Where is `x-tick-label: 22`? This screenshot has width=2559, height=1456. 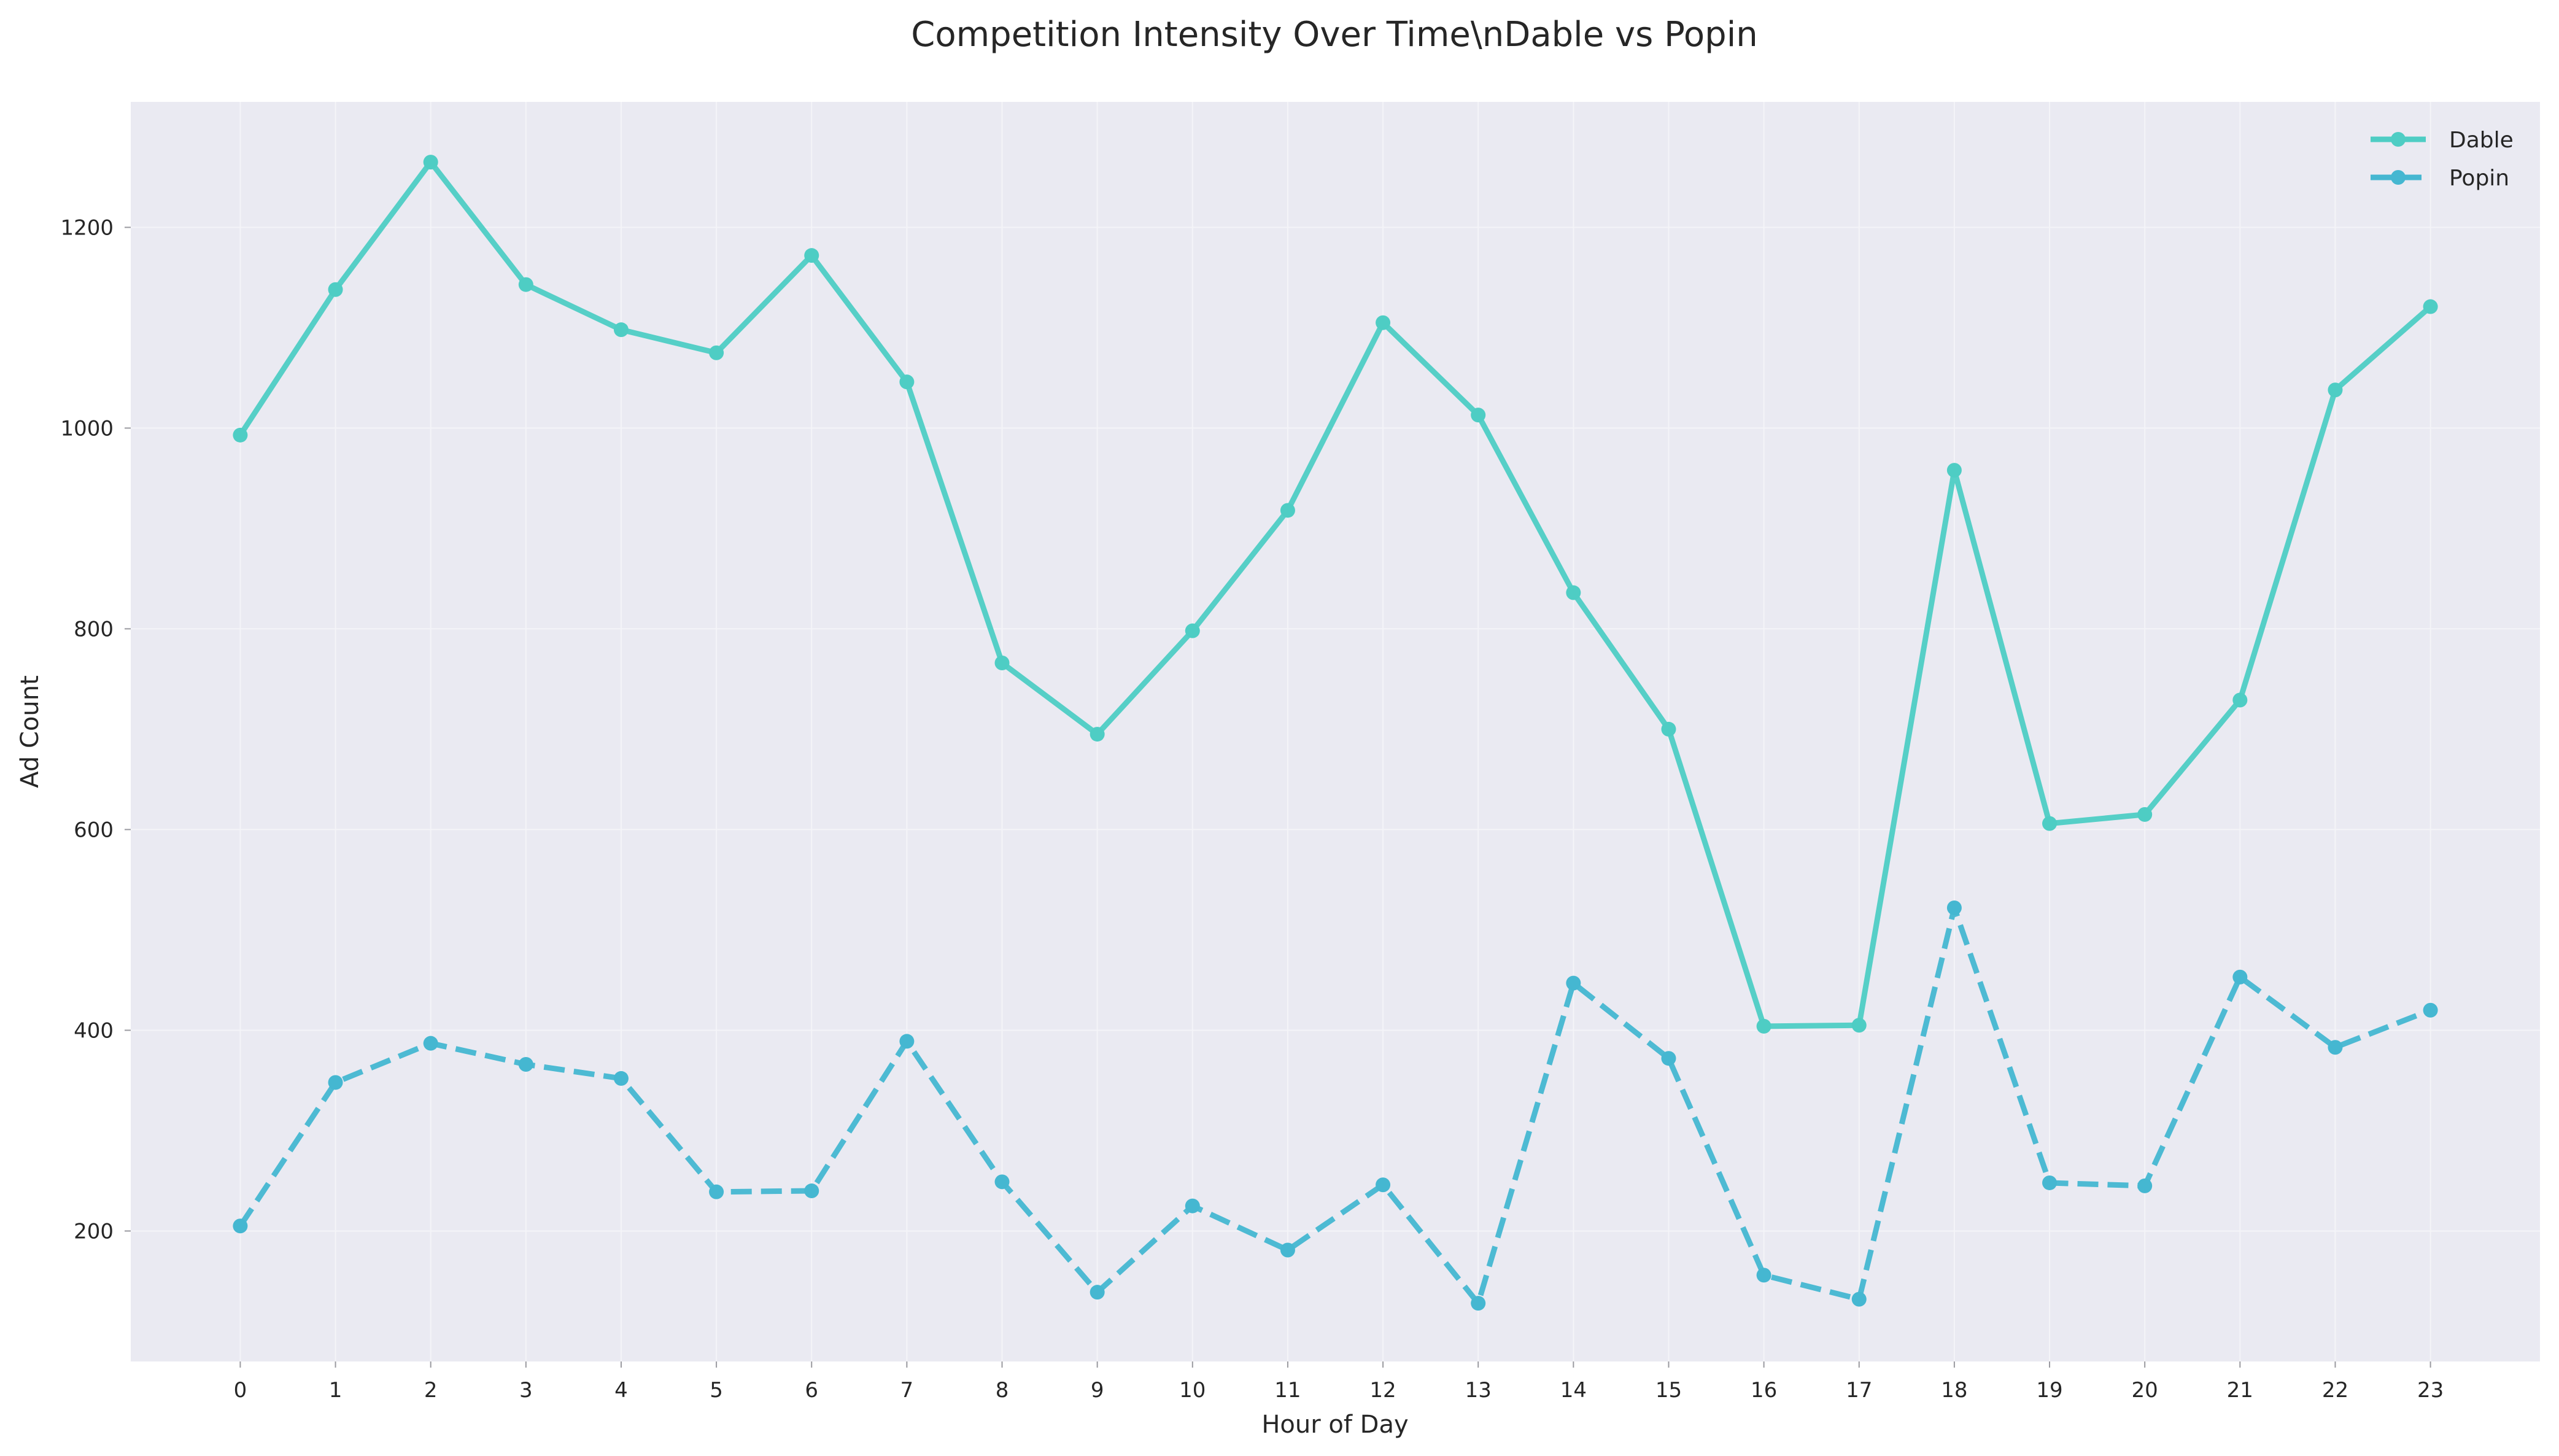 x-tick-label: 22 is located at coordinates (2335, 1390).